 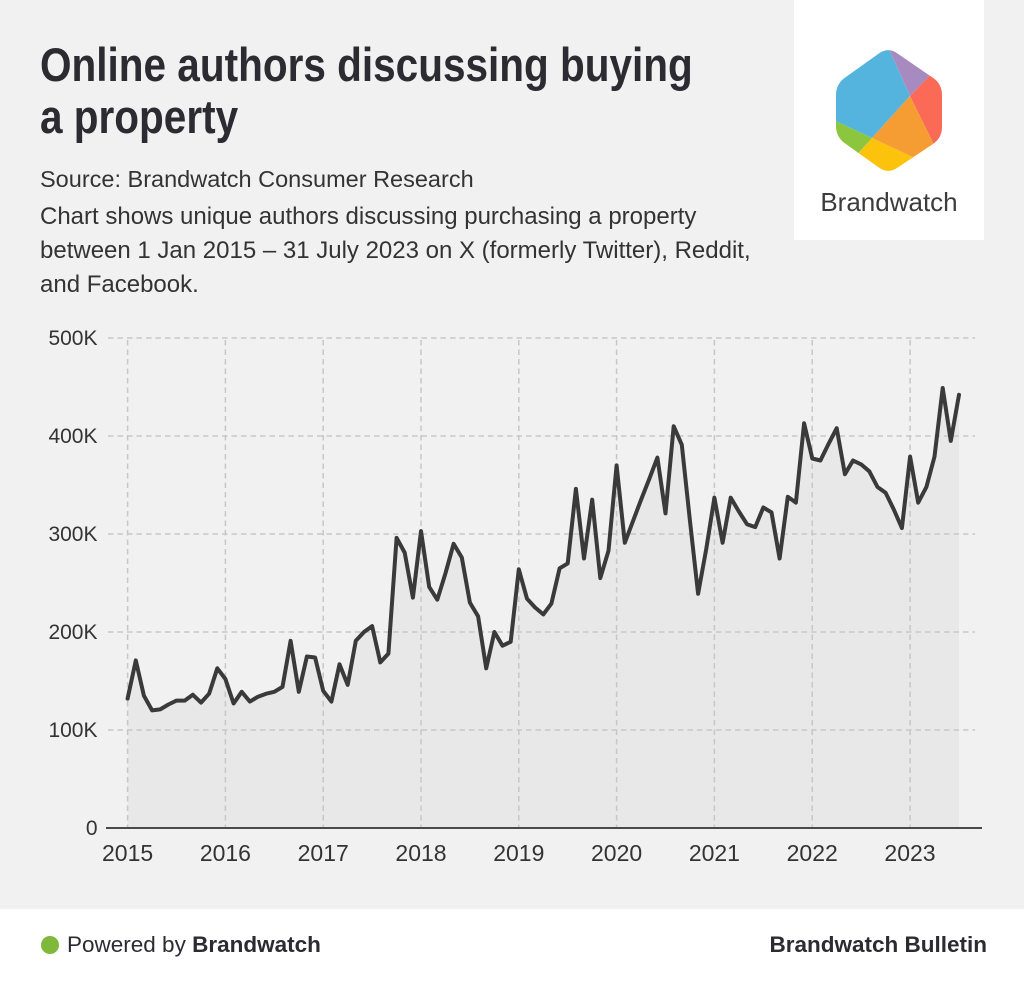 What do you see at coordinates (72, 534) in the screenshot?
I see `svg-text: 300K` at bounding box center [72, 534].